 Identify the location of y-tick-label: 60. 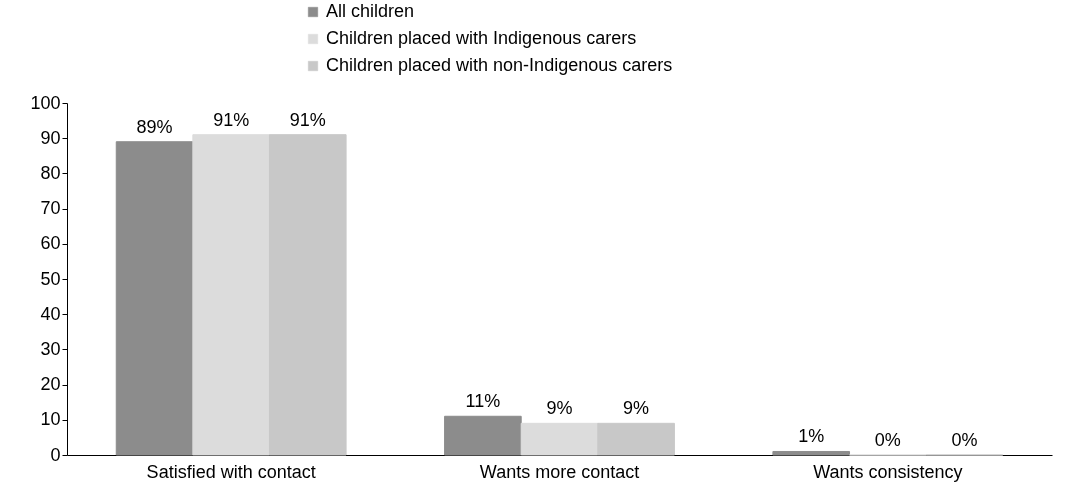
(50, 243).